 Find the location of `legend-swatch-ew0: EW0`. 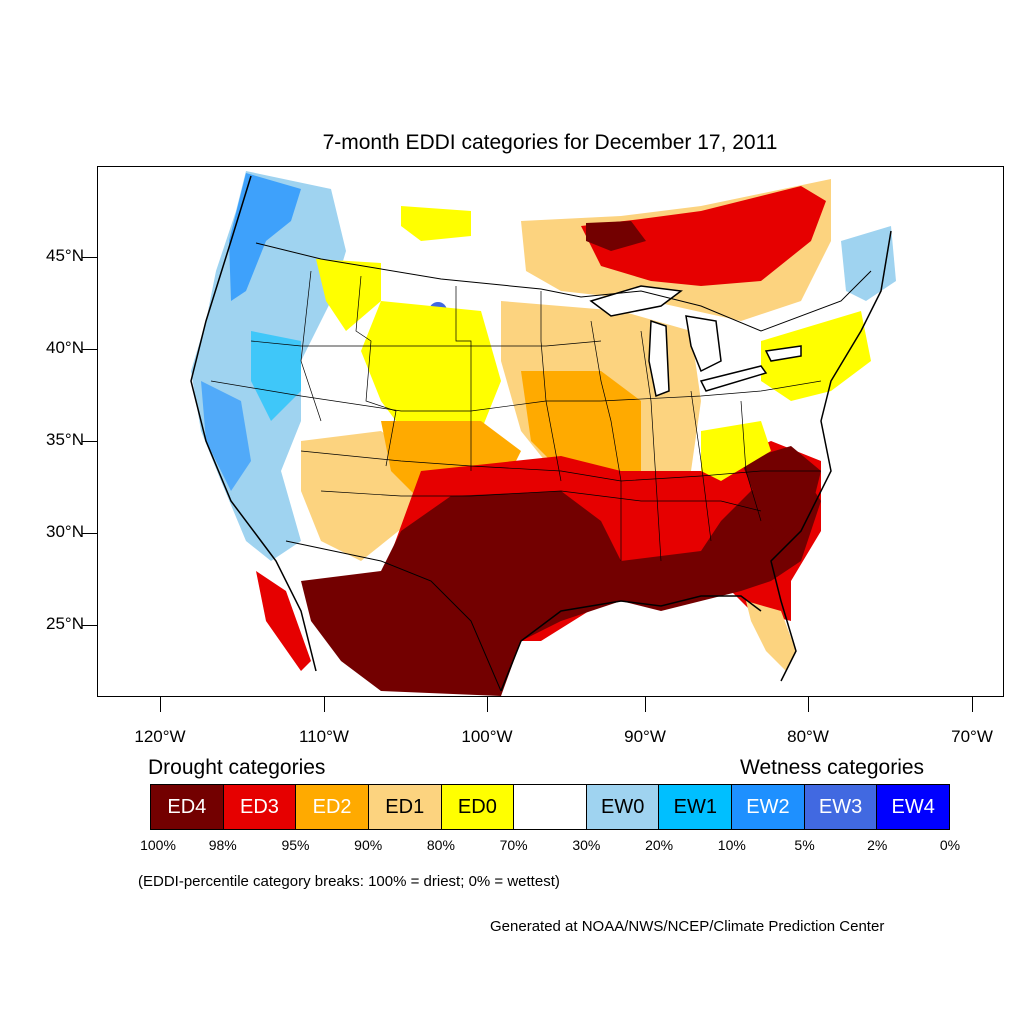

legend-swatch-ew0: EW0 is located at coordinates (623, 807).